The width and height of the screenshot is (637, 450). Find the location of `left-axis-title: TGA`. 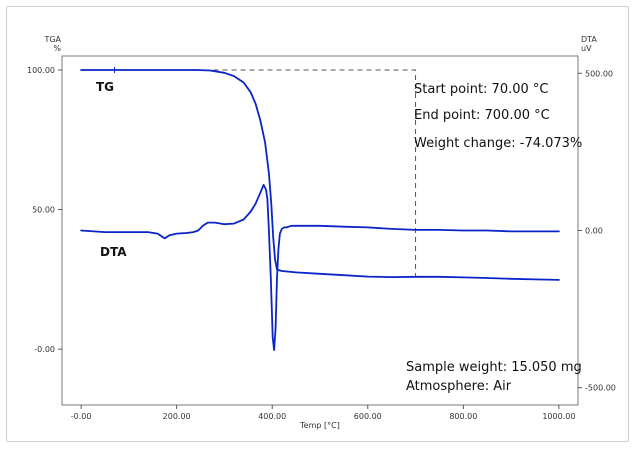

left-axis-title: TGA is located at coordinates (52, 39).